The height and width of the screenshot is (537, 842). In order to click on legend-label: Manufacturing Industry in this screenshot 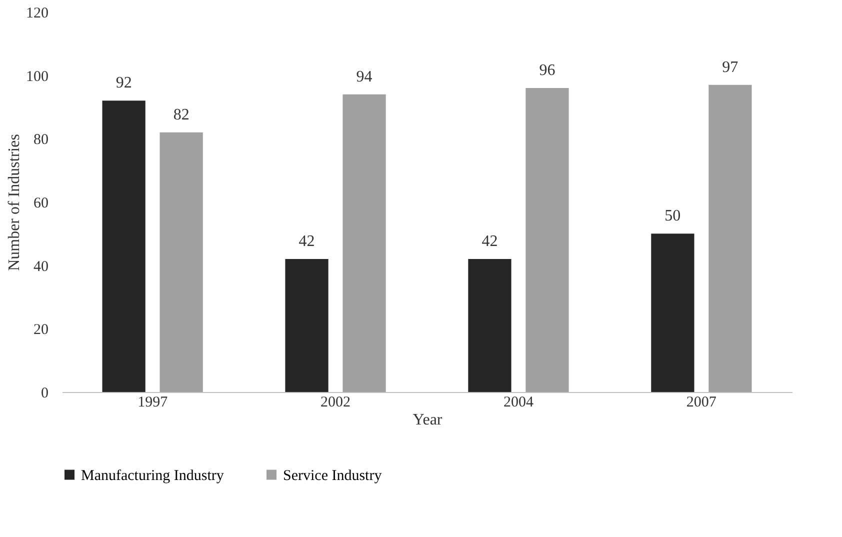, I will do `click(152, 476)`.